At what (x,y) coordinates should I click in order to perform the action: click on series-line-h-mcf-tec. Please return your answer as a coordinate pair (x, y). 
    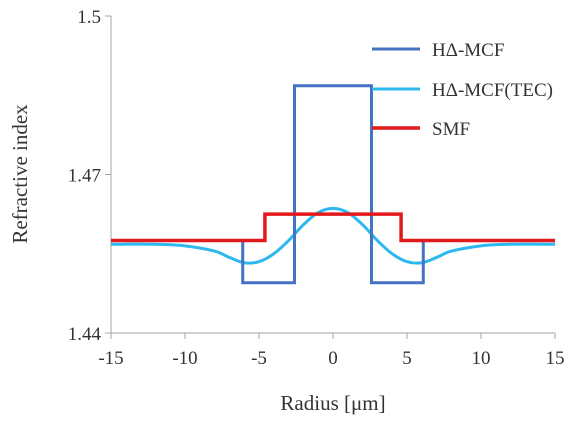
    Looking at the image, I should click on (333, 235).